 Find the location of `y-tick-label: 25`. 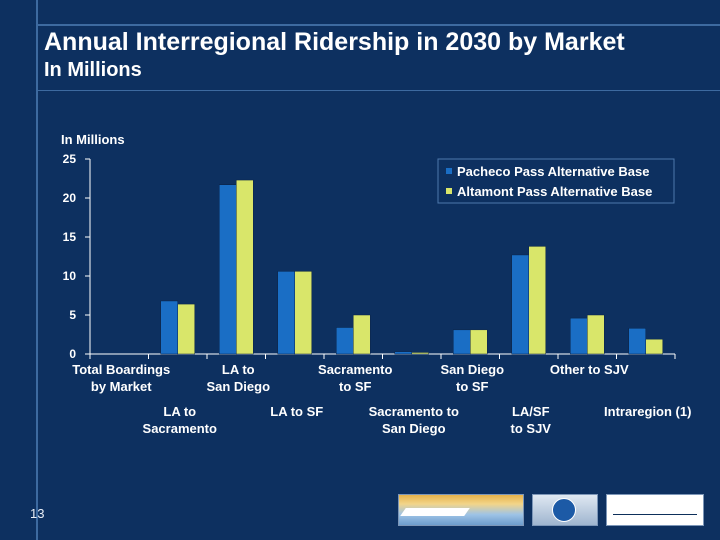

y-tick-label: 25 is located at coordinates (70, 159).